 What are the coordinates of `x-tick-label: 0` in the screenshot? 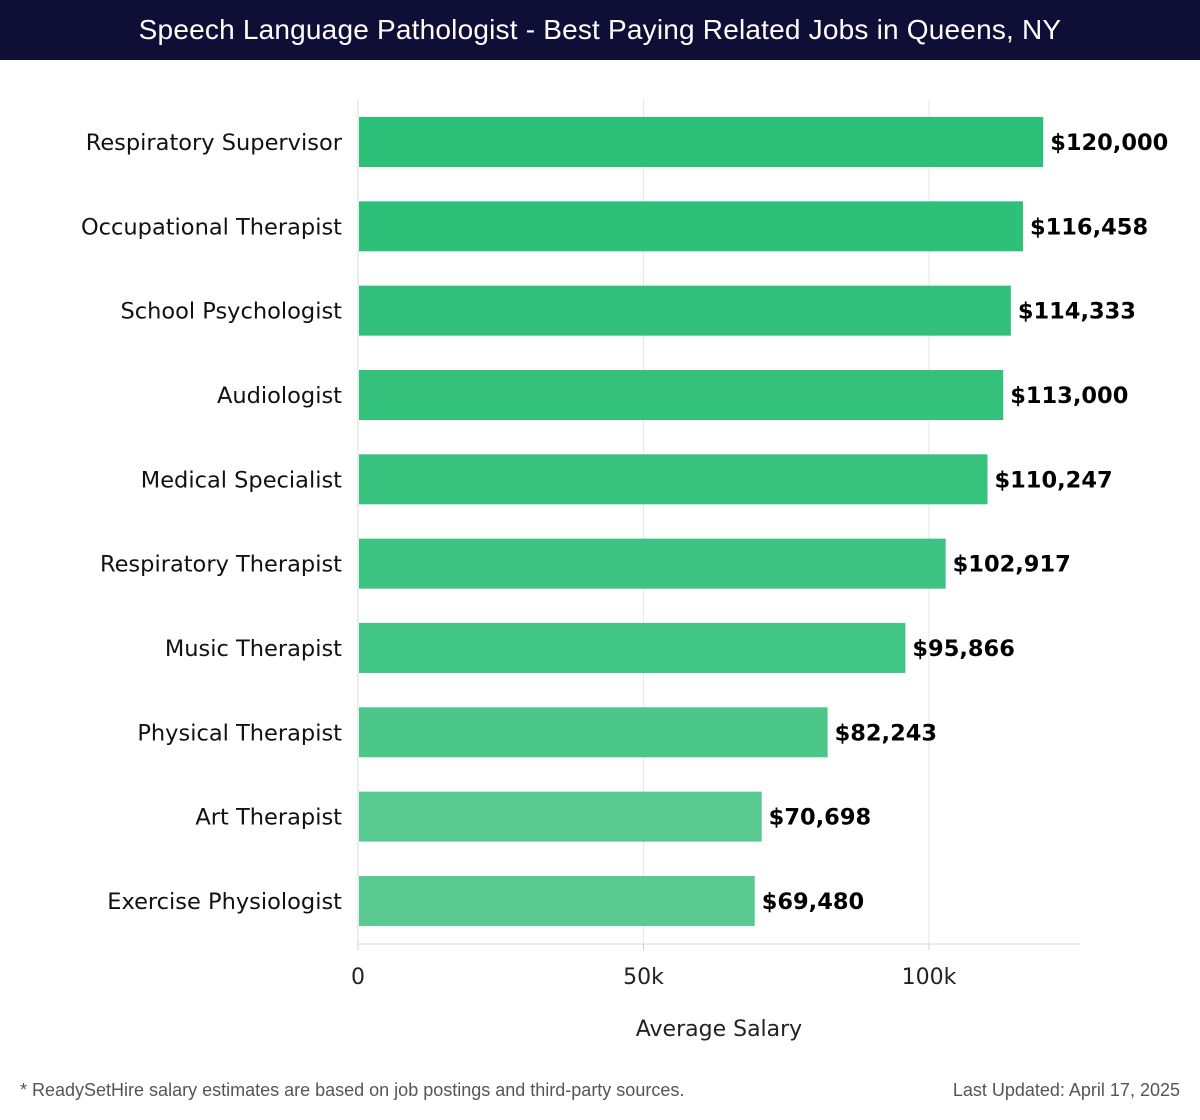 It's located at (358, 977).